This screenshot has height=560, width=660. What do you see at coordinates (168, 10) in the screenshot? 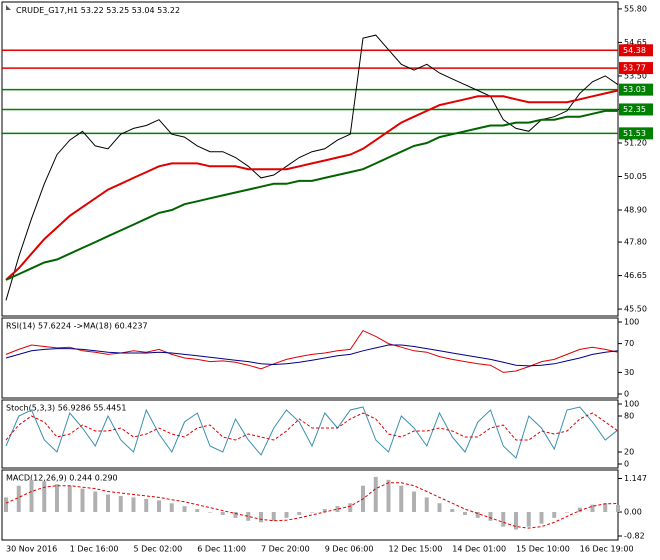
I see `close: 53.22` at bounding box center [168, 10].